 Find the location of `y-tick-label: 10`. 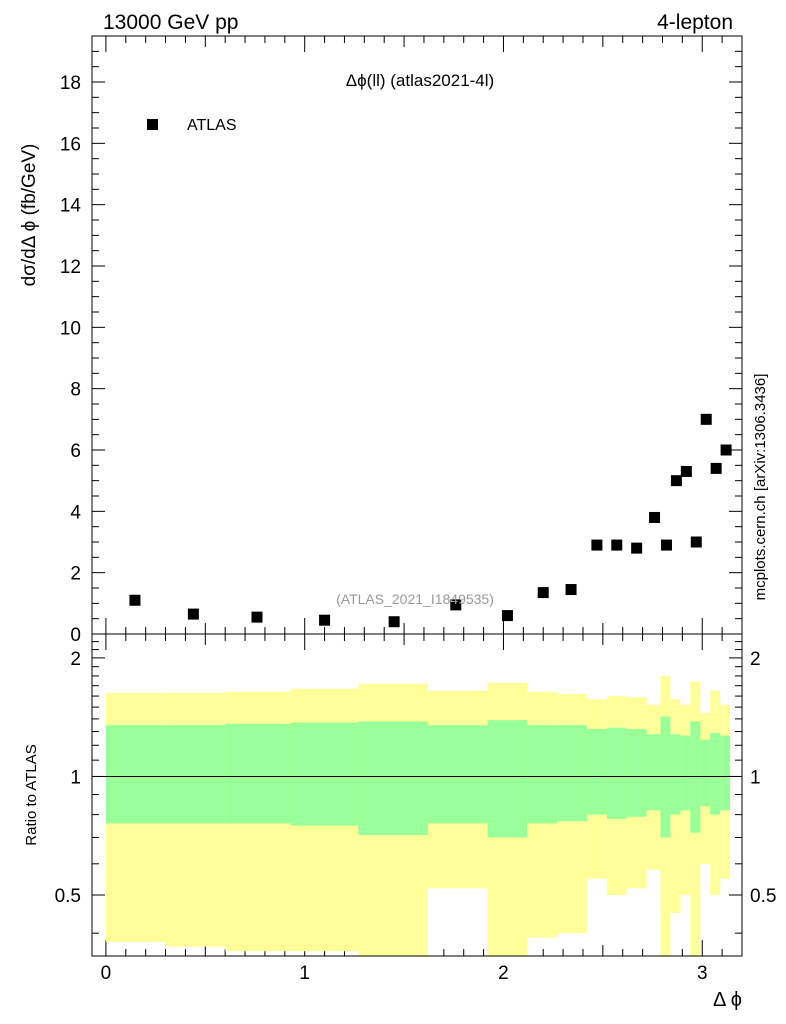

y-tick-label: 10 is located at coordinates (70, 328).